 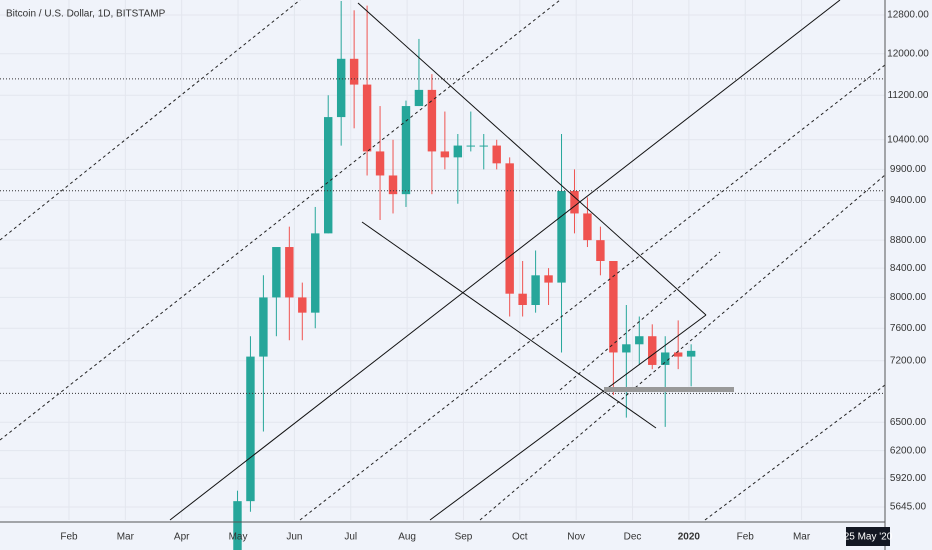 I want to click on cursor-date-box, so click(x=868, y=536).